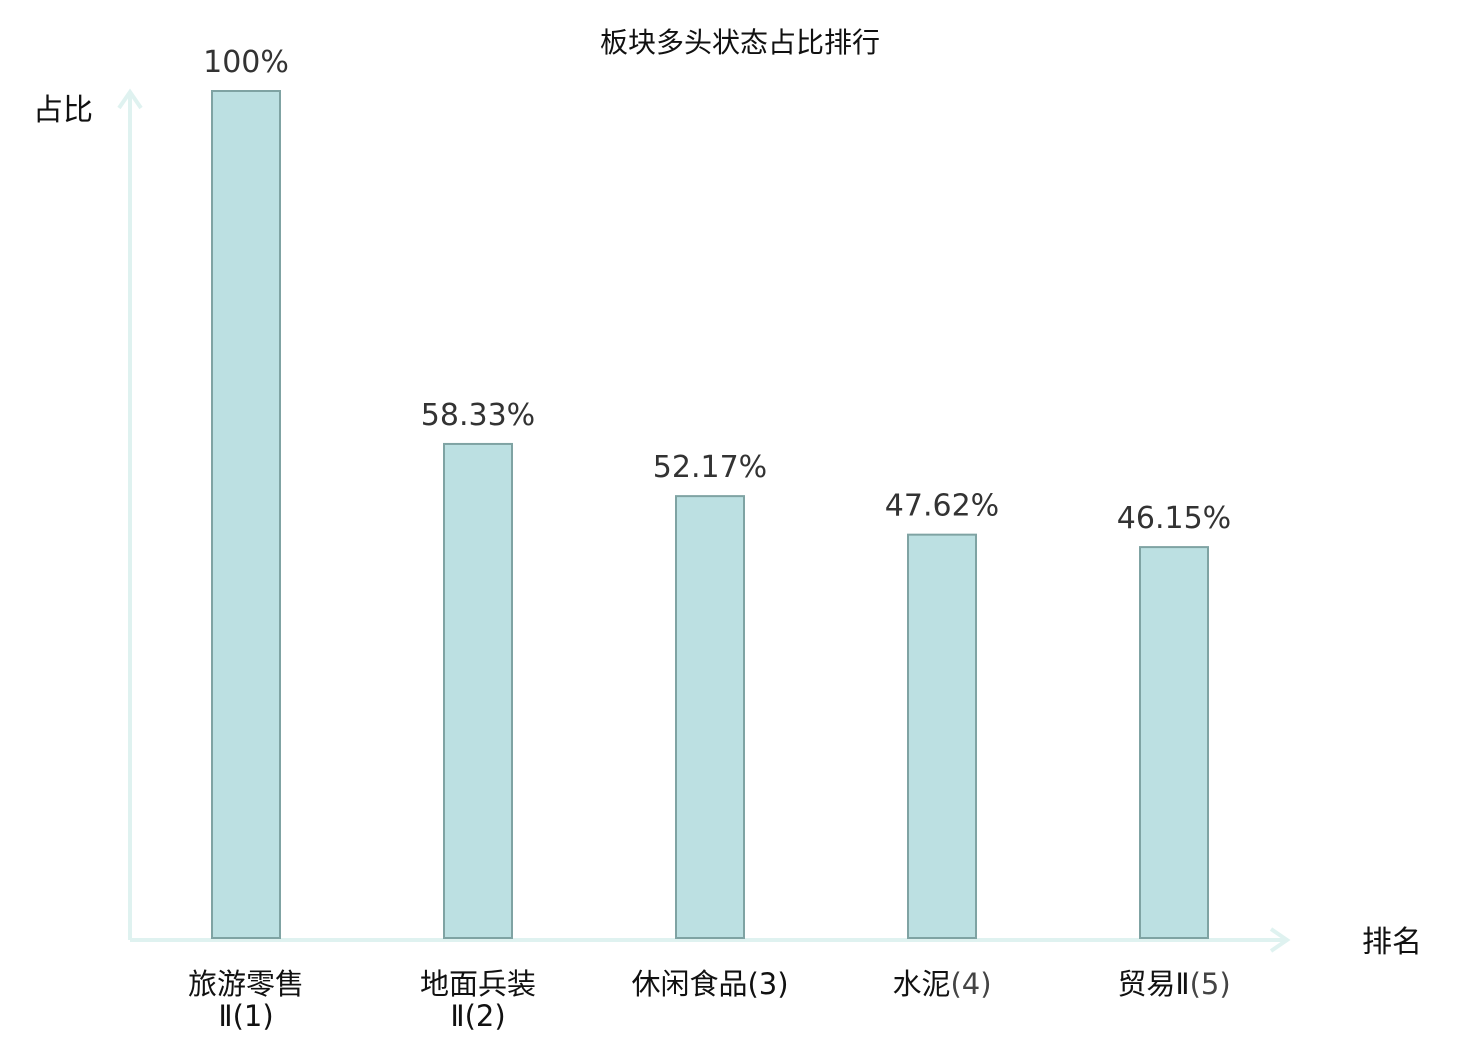 The height and width of the screenshot is (1040, 1480). Describe the element at coordinates (1174, 518) in the screenshot. I see `data-label: 46.15%` at that location.